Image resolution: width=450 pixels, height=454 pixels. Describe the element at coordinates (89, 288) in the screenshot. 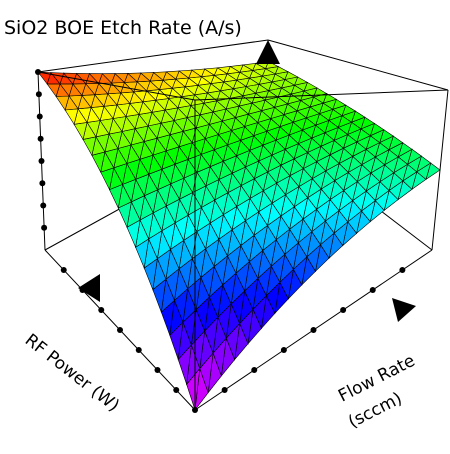

I see `rf-power-axis-arrow` at that location.